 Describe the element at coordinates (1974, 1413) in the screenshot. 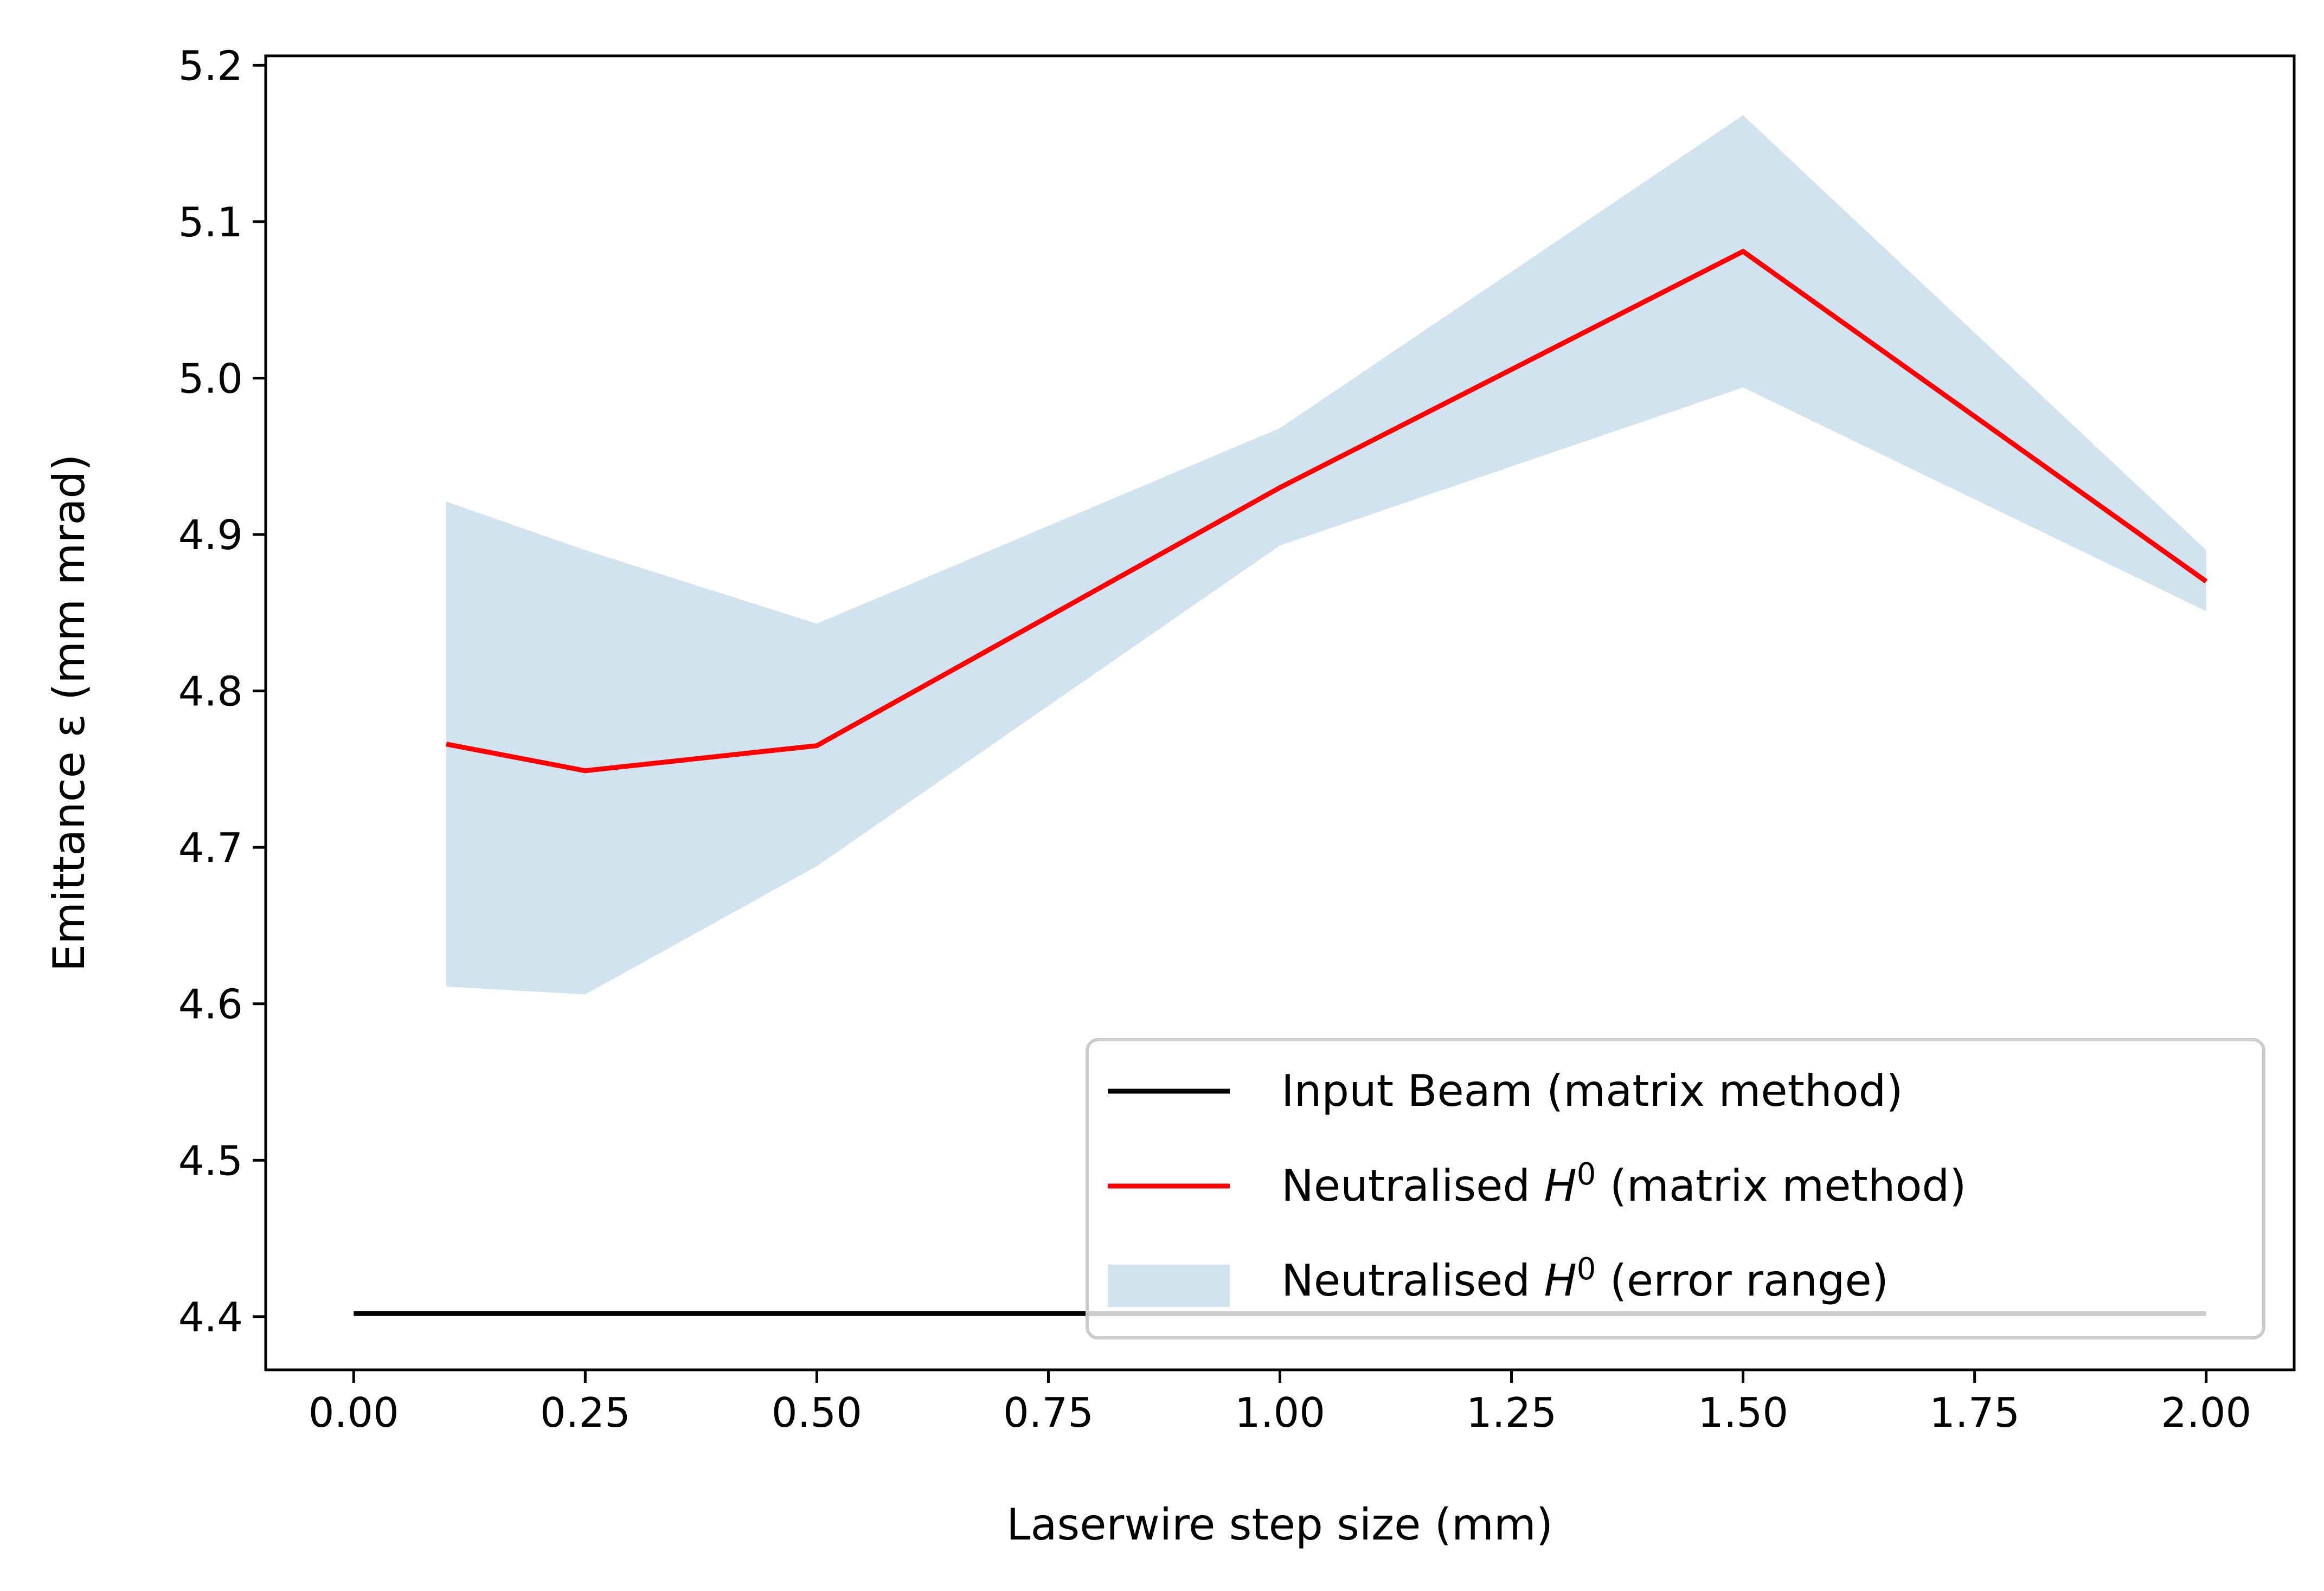

I see `x-tick-label: 1.75` at that location.